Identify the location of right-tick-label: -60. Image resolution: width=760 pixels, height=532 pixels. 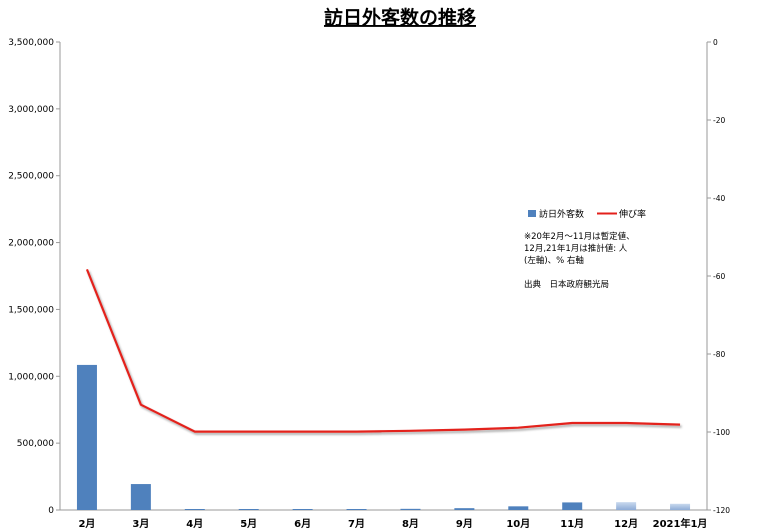
(719, 276).